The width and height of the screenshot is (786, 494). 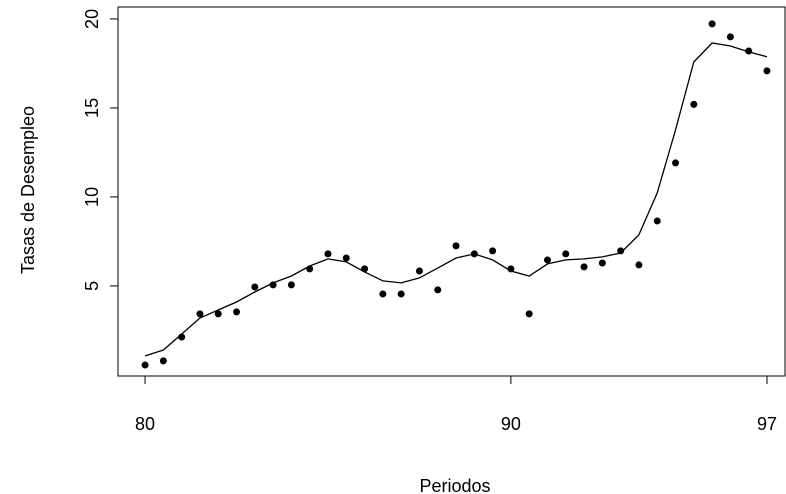 What do you see at coordinates (92, 108) in the screenshot?
I see `y-tick-label: 15` at bounding box center [92, 108].